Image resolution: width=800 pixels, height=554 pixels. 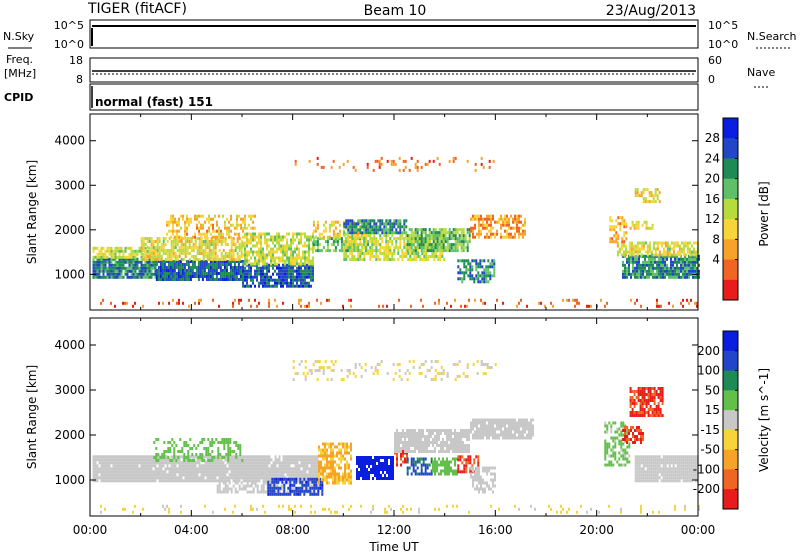 What do you see at coordinates (400, 35) in the screenshot?
I see `nsky-strip: N.Sky 10^5 10^0 10^5 10^0 N.Search` at bounding box center [400, 35].